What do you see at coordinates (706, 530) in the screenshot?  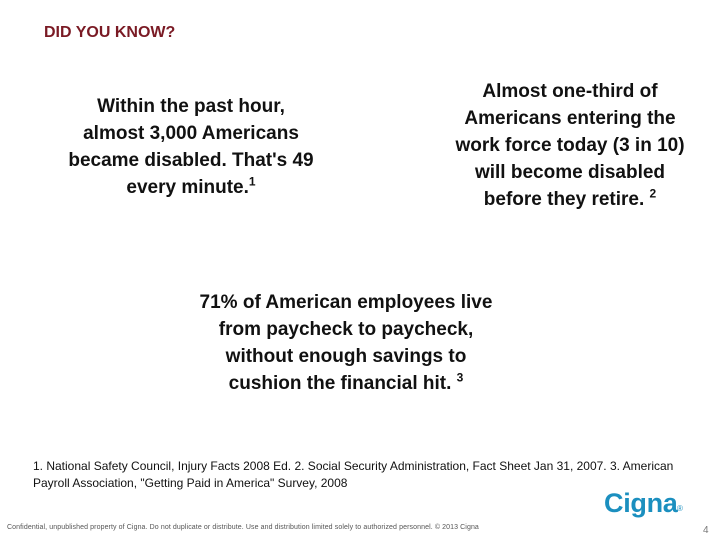 I see `page-number: 4` at bounding box center [706, 530].